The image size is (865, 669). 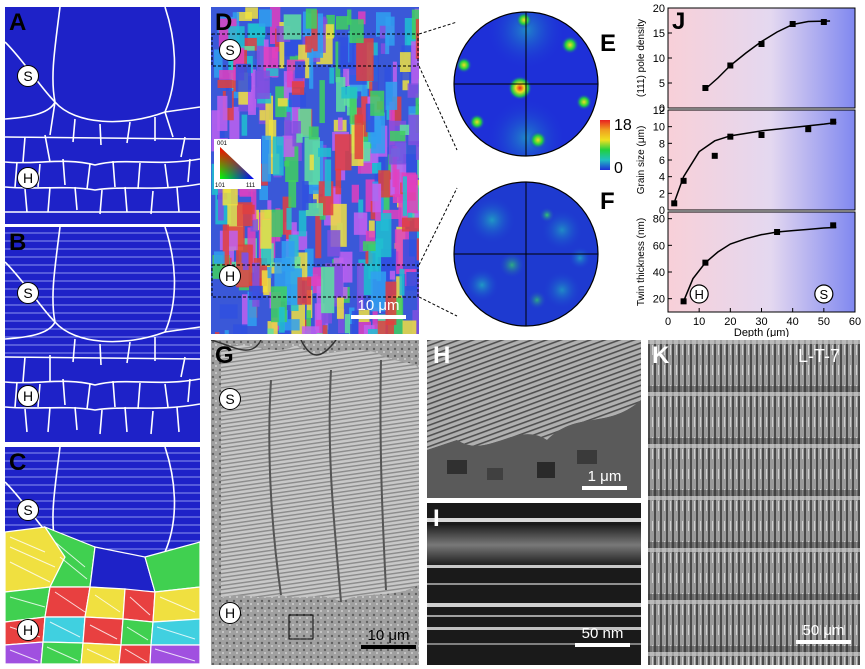 I want to click on panel-k-scalebar: 50 μm, so click(x=823, y=633).